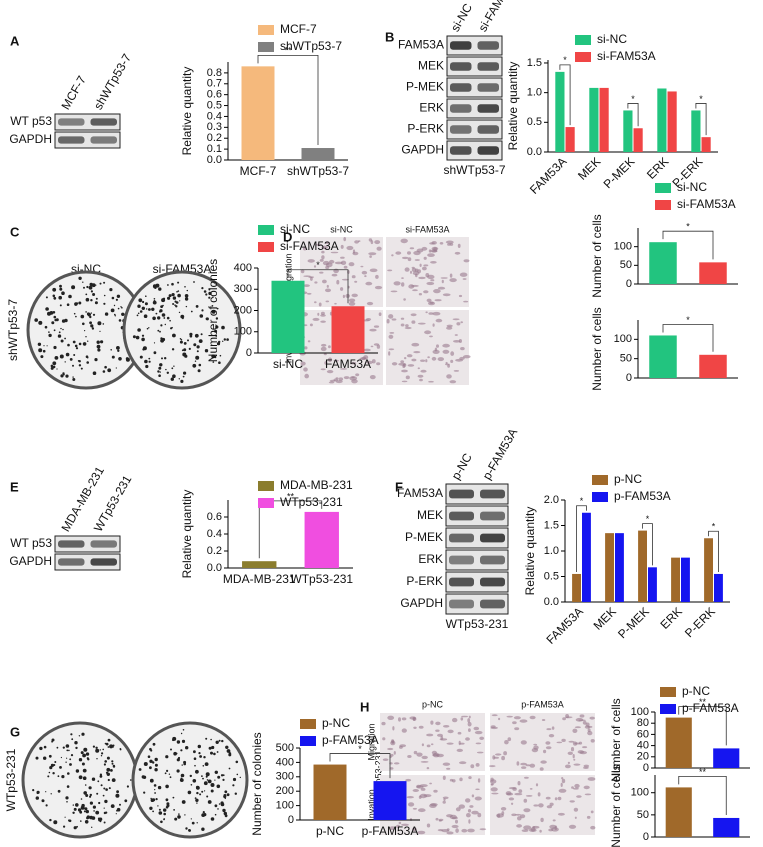 The width and height of the screenshot is (763, 847). Describe the element at coordinates (548, 175) in the screenshot. I see `x-tick-label: FAM53A` at that location.